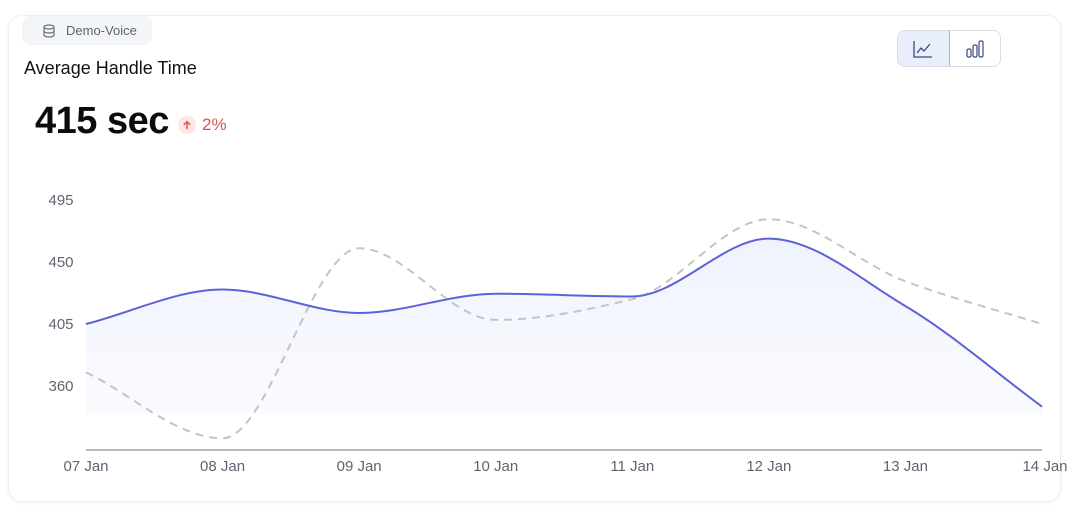 The image size is (1072, 515). I want to click on x-tick-label: 07 Jan, so click(85, 466).